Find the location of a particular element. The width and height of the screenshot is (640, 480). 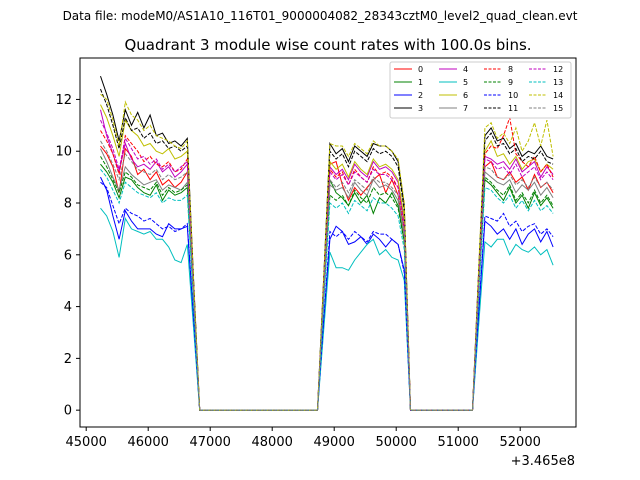

x-offset-label: +3.465e8 is located at coordinates (543, 461).